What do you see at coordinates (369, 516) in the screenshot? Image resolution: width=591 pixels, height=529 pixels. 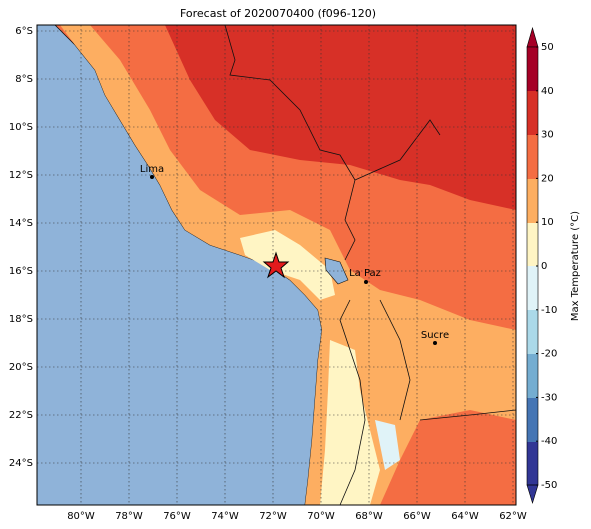 I see `x-tick-label: 68°W` at bounding box center [369, 516].